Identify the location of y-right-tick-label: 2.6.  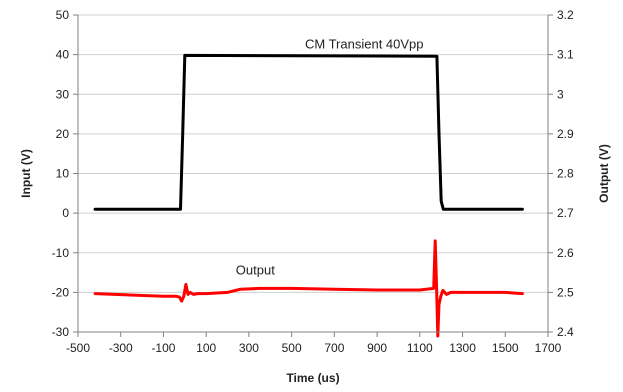
(565, 253).